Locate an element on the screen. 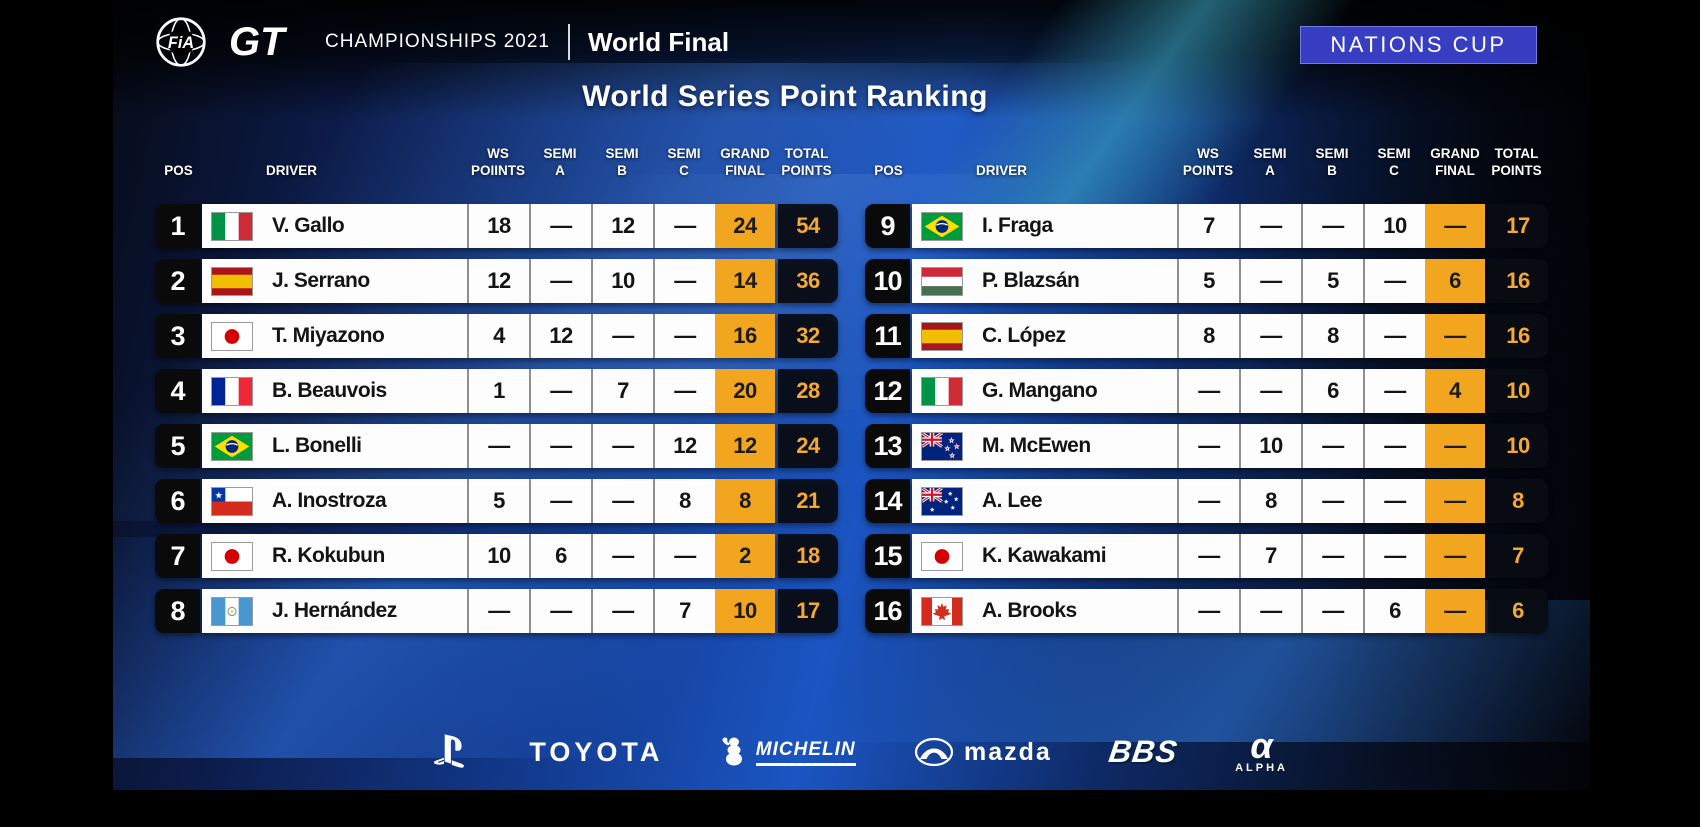 The image size is (1700, 827). total-points-cell: 10 is located at coordinates (1518, 446).